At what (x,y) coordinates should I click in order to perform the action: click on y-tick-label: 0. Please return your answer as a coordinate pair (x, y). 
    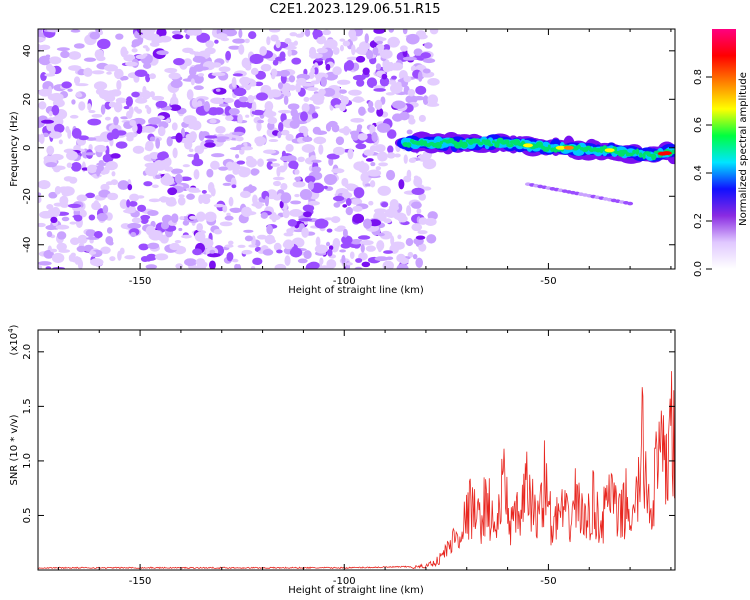
    Looking at the image, I should click on (27, 148).